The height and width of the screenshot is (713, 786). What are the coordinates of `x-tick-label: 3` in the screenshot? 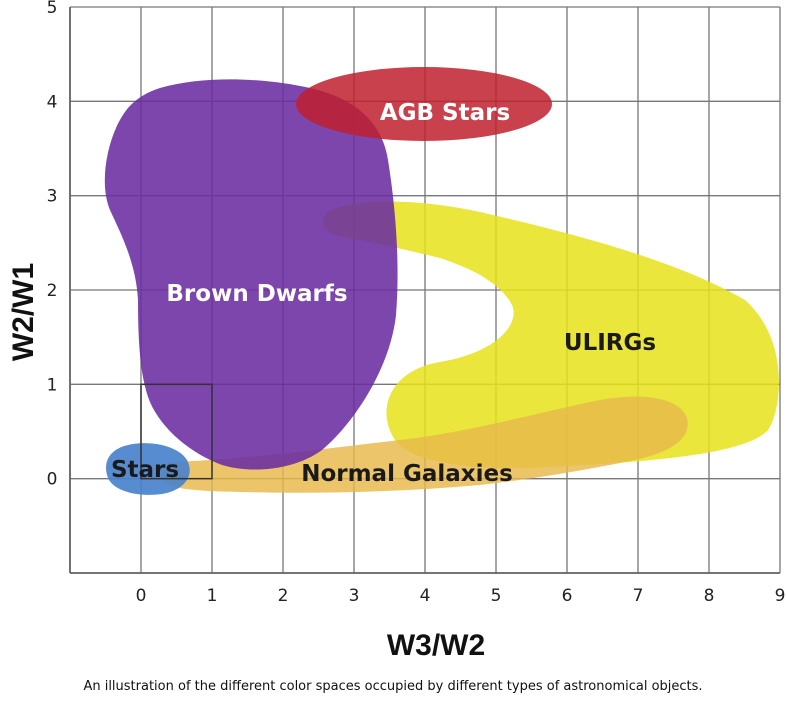 It's located at (354, 596).